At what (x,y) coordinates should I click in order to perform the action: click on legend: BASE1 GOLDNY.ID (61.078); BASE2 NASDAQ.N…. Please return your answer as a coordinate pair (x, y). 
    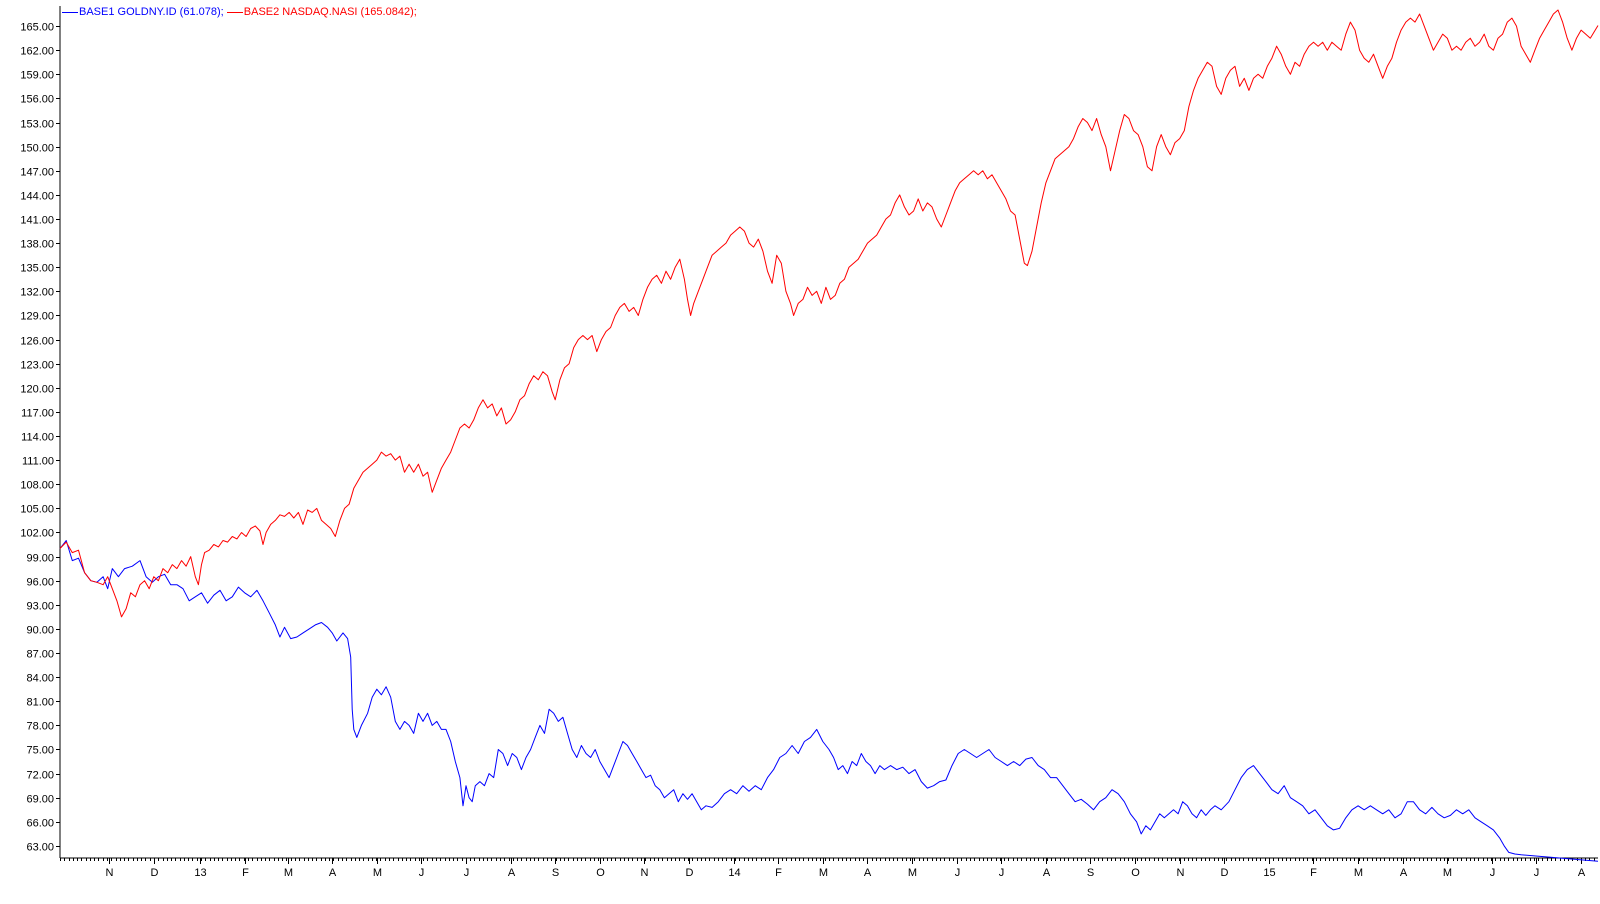
    Looking at the image, I should click on (239, 12).